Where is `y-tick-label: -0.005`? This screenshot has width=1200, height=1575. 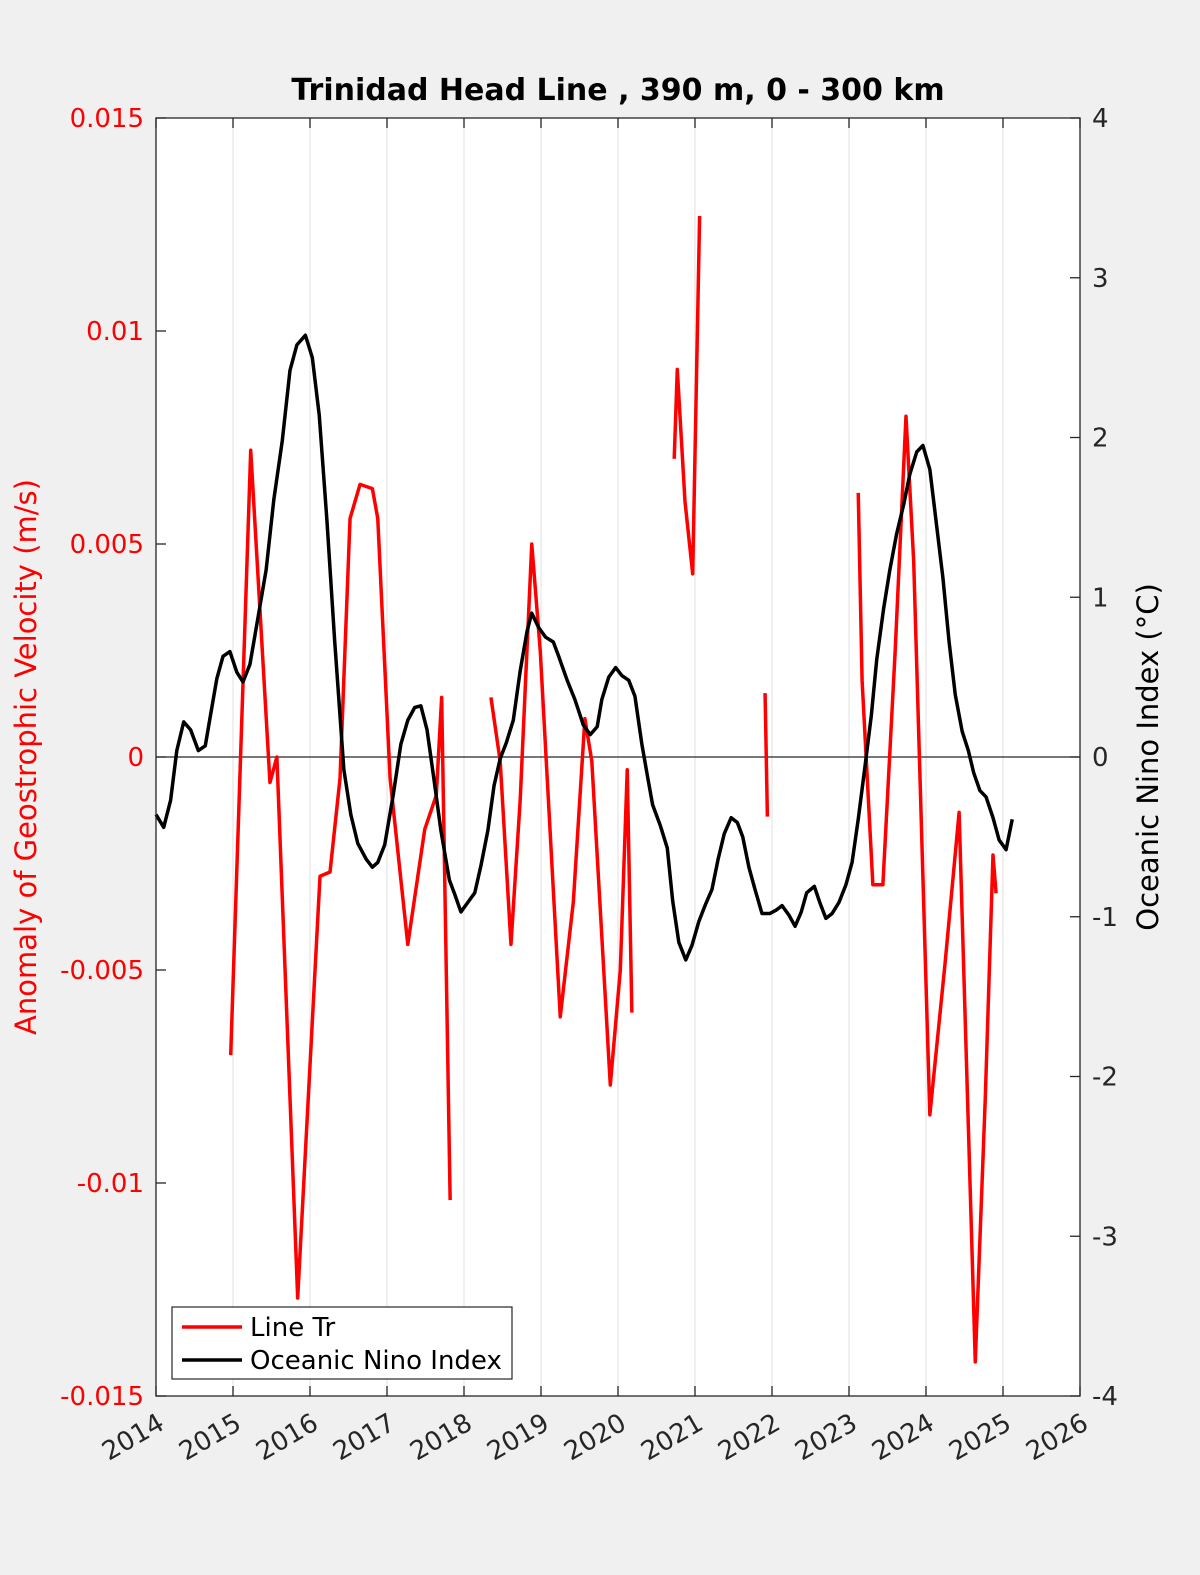 y-tick-label: -0.005 is located at coordinates (102, 971).